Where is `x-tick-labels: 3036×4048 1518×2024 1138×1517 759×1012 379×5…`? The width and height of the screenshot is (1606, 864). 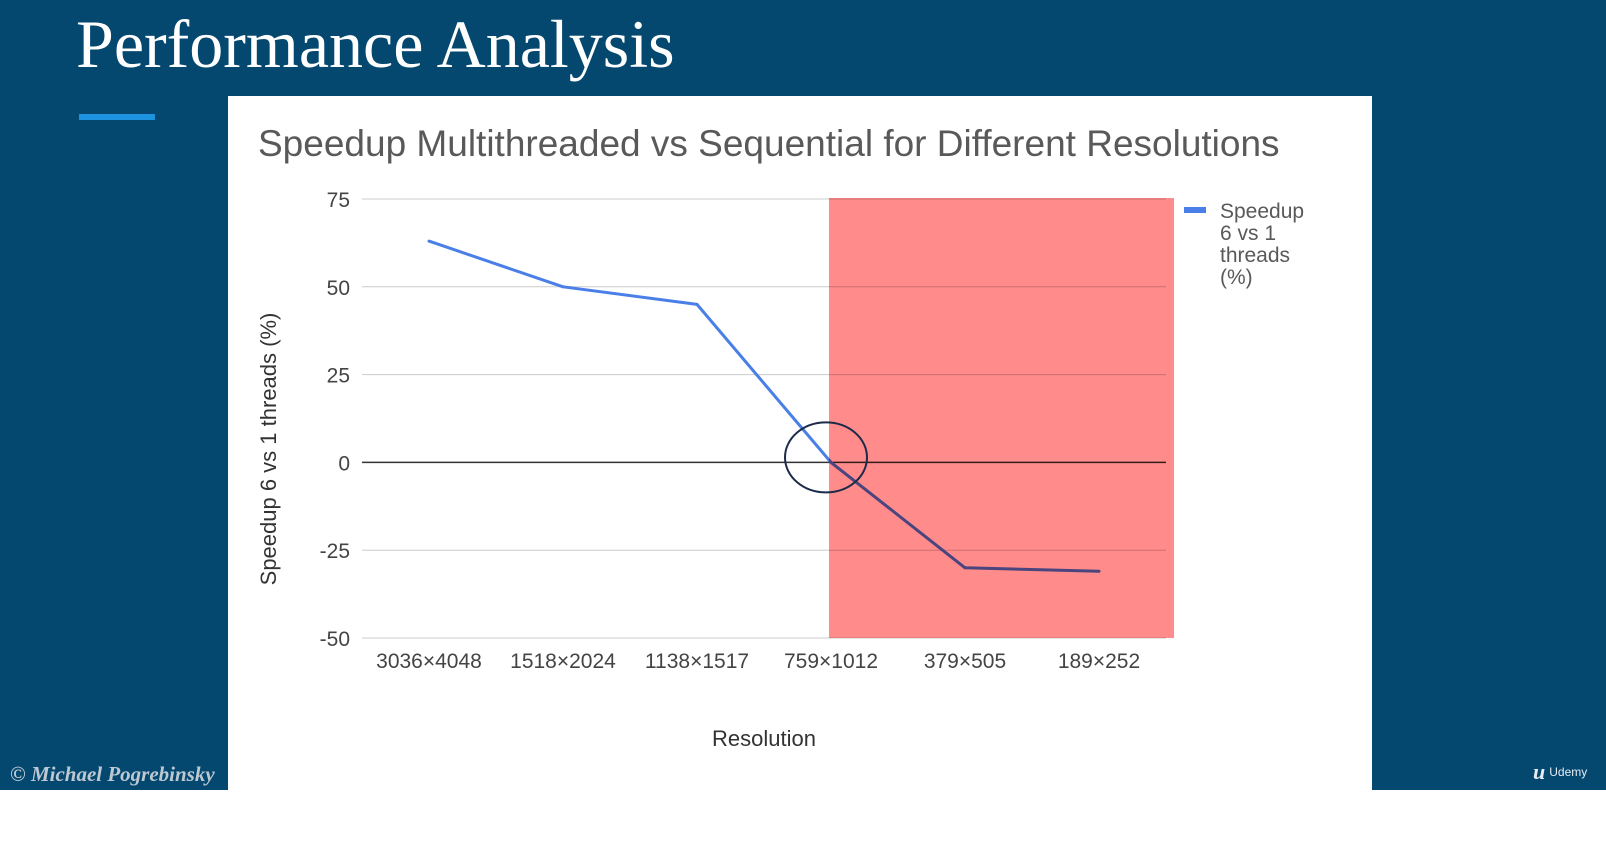 x-tick-labels: 3036×4048 1518×2024 1138×1517 759×1012 379×5… is located at coordinates (758, 661).